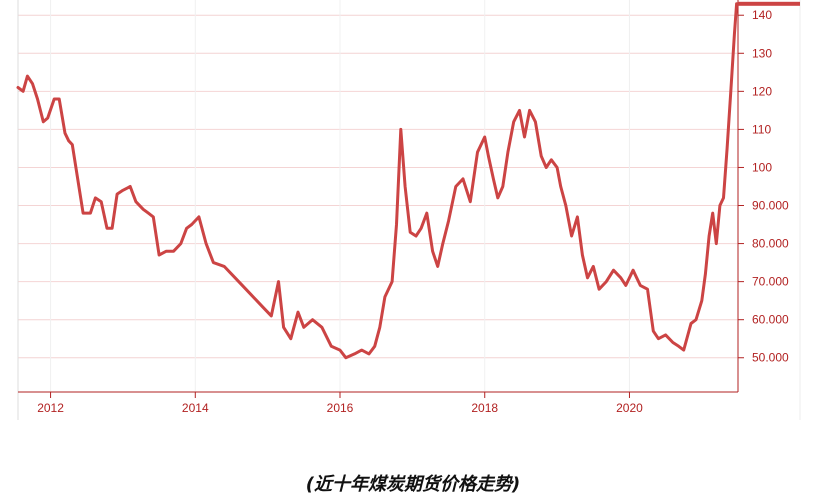 Image resolution: width=826 pixels, height=500 pixels. Describe the element at coordinates (770, 282) in the screenshot. I see `y-tick-label: 70.000` at that location.